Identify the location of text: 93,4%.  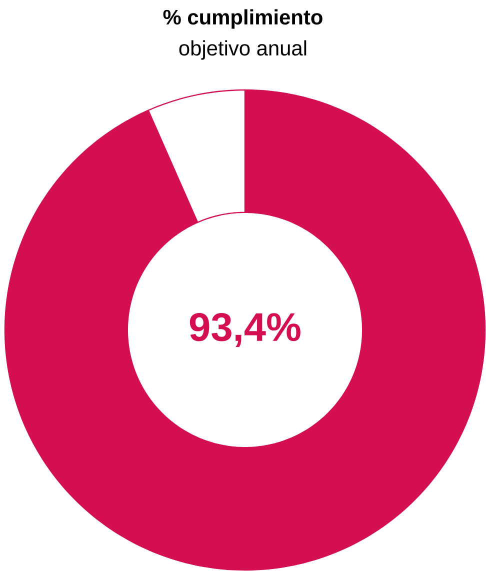
(245, 330).